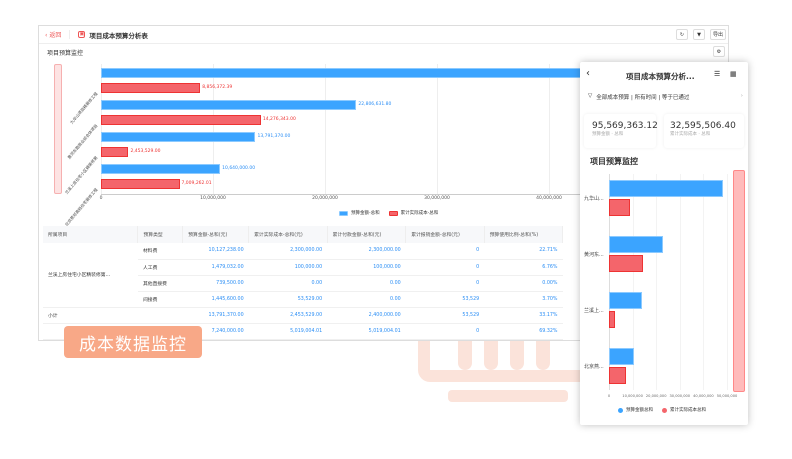 The image size is (792, 459). Describe the element at coordinates (733, 74) in the screenshot. I see `table-icon: ▦` at that location.